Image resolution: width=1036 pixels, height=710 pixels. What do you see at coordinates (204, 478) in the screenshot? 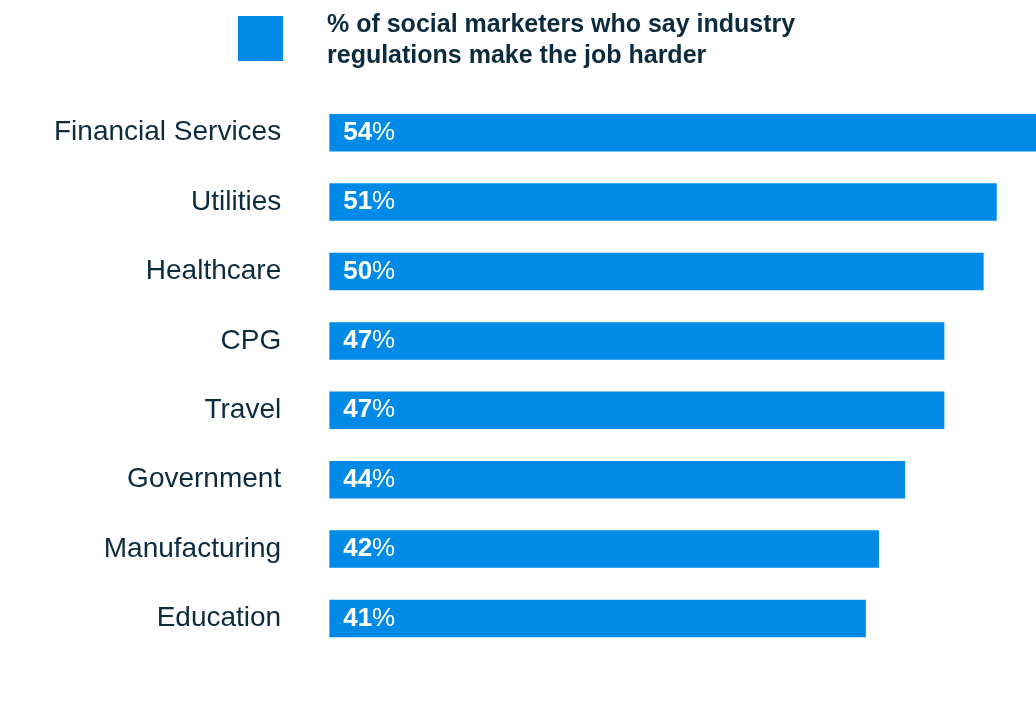
I see `y-tick-label: Government` at bounding box center [204, 478].